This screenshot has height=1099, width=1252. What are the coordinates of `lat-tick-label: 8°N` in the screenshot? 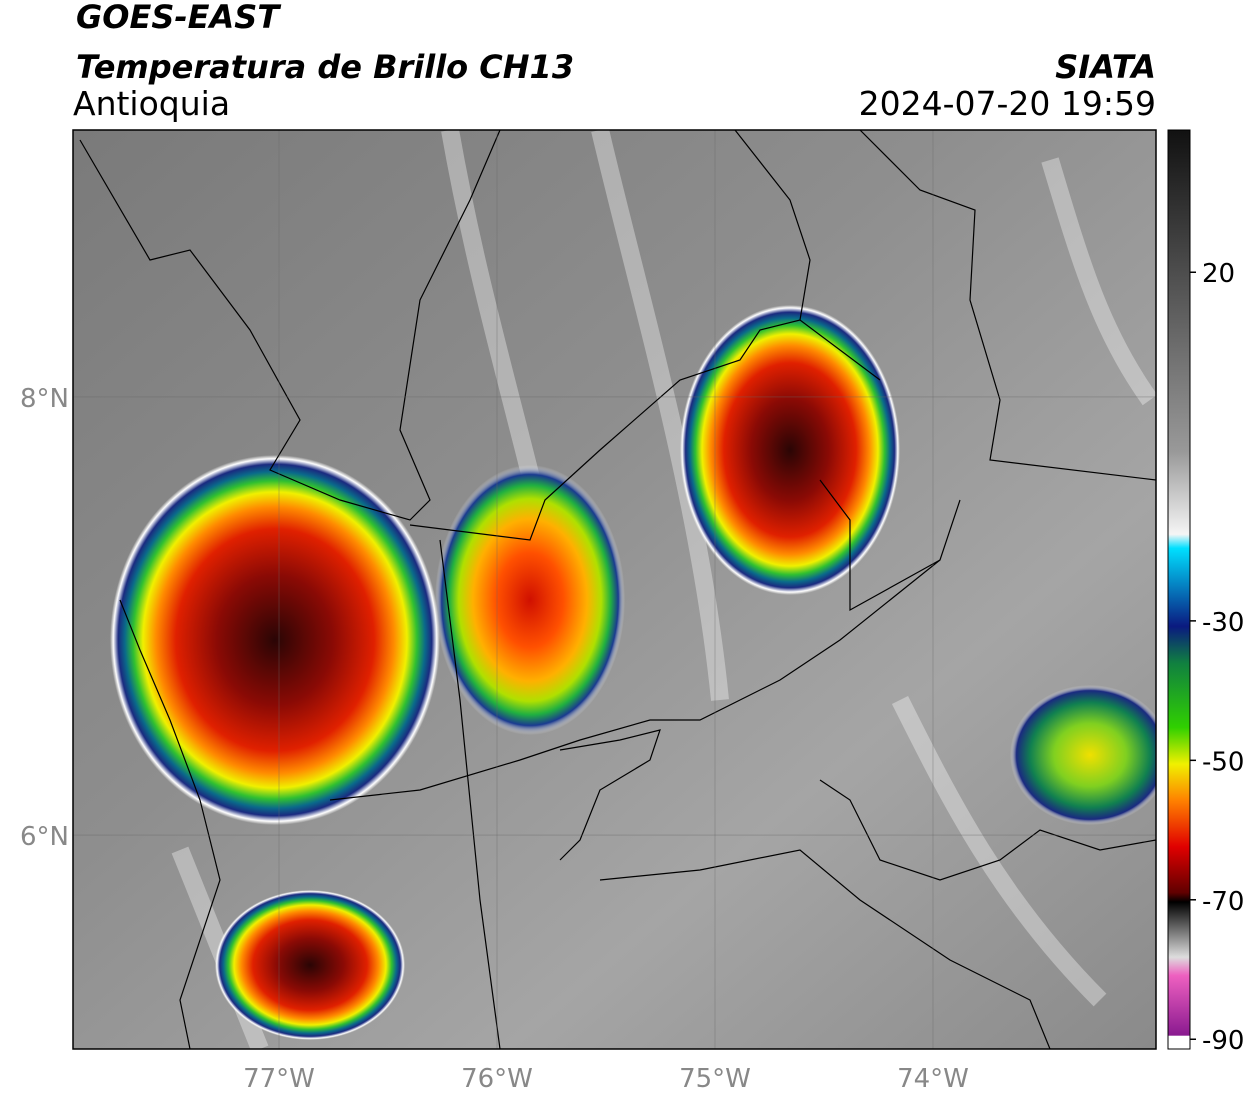 It's located at (44, 399).